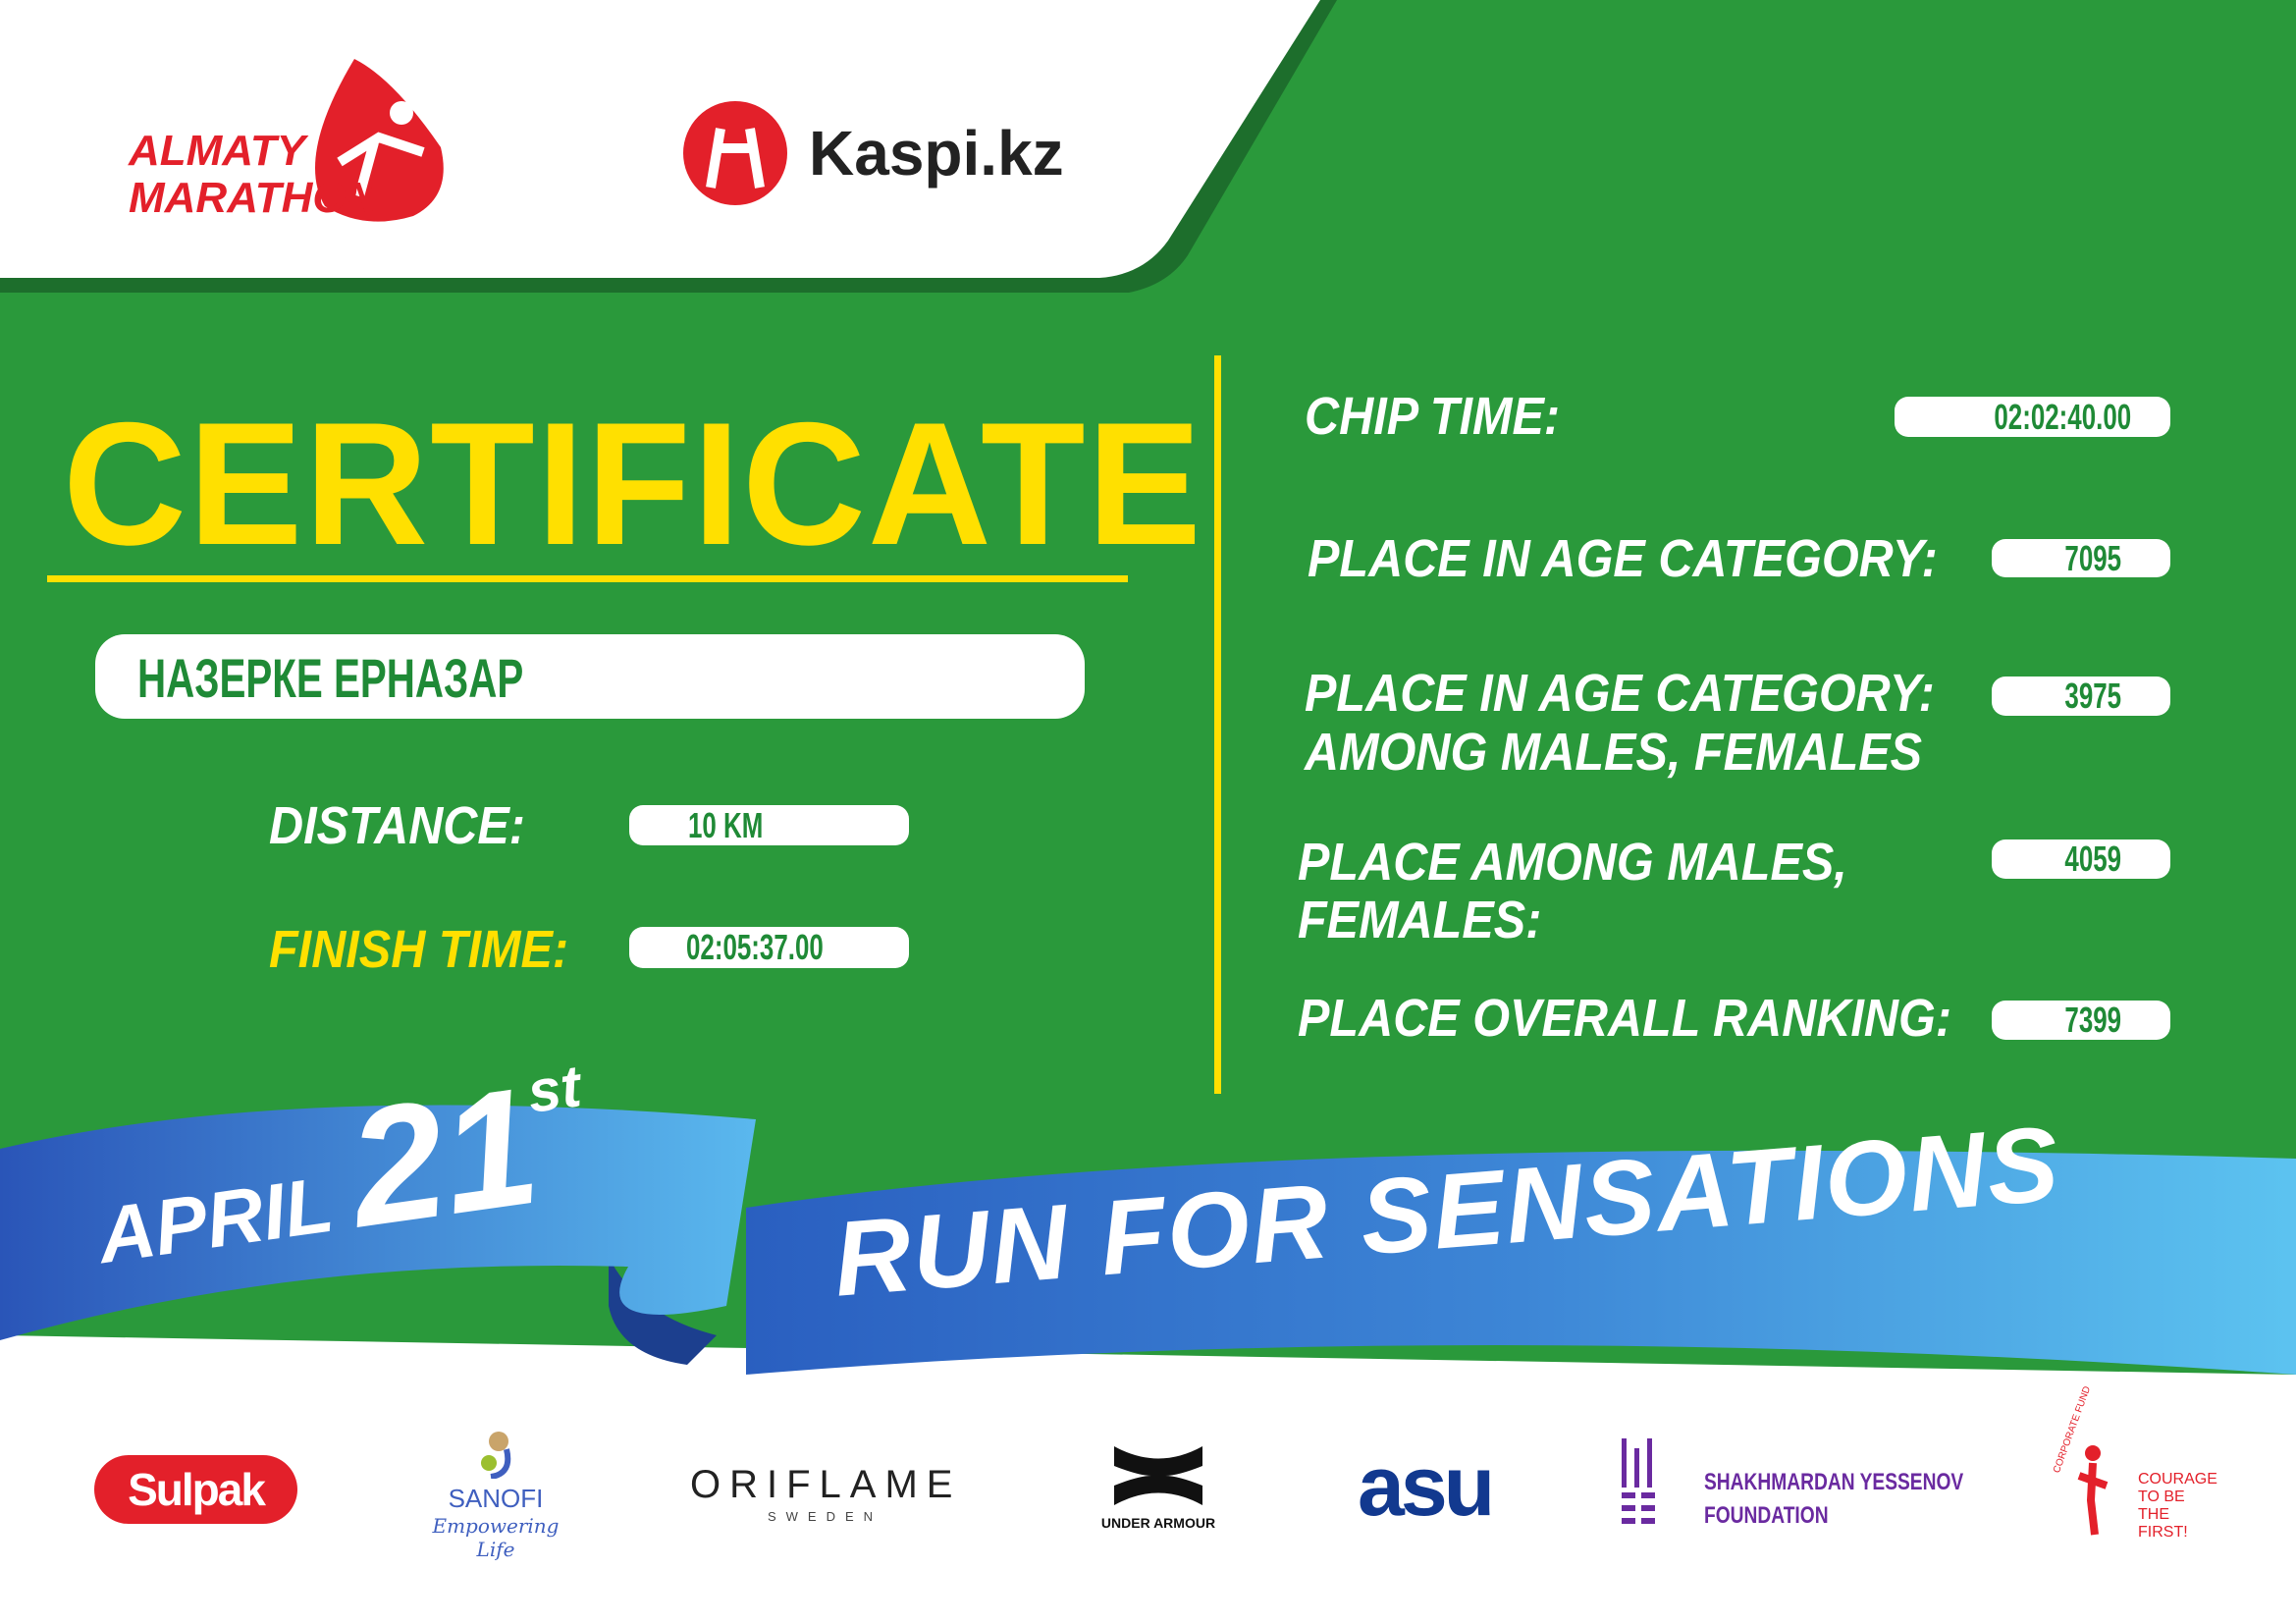 Image resolution: width=2296 pixels, height=1624 pixels. What do you see at coordinates (1158, 1475) in the screenshot?
I see `under-armour-icon` at bounding box center [1158, 1475].